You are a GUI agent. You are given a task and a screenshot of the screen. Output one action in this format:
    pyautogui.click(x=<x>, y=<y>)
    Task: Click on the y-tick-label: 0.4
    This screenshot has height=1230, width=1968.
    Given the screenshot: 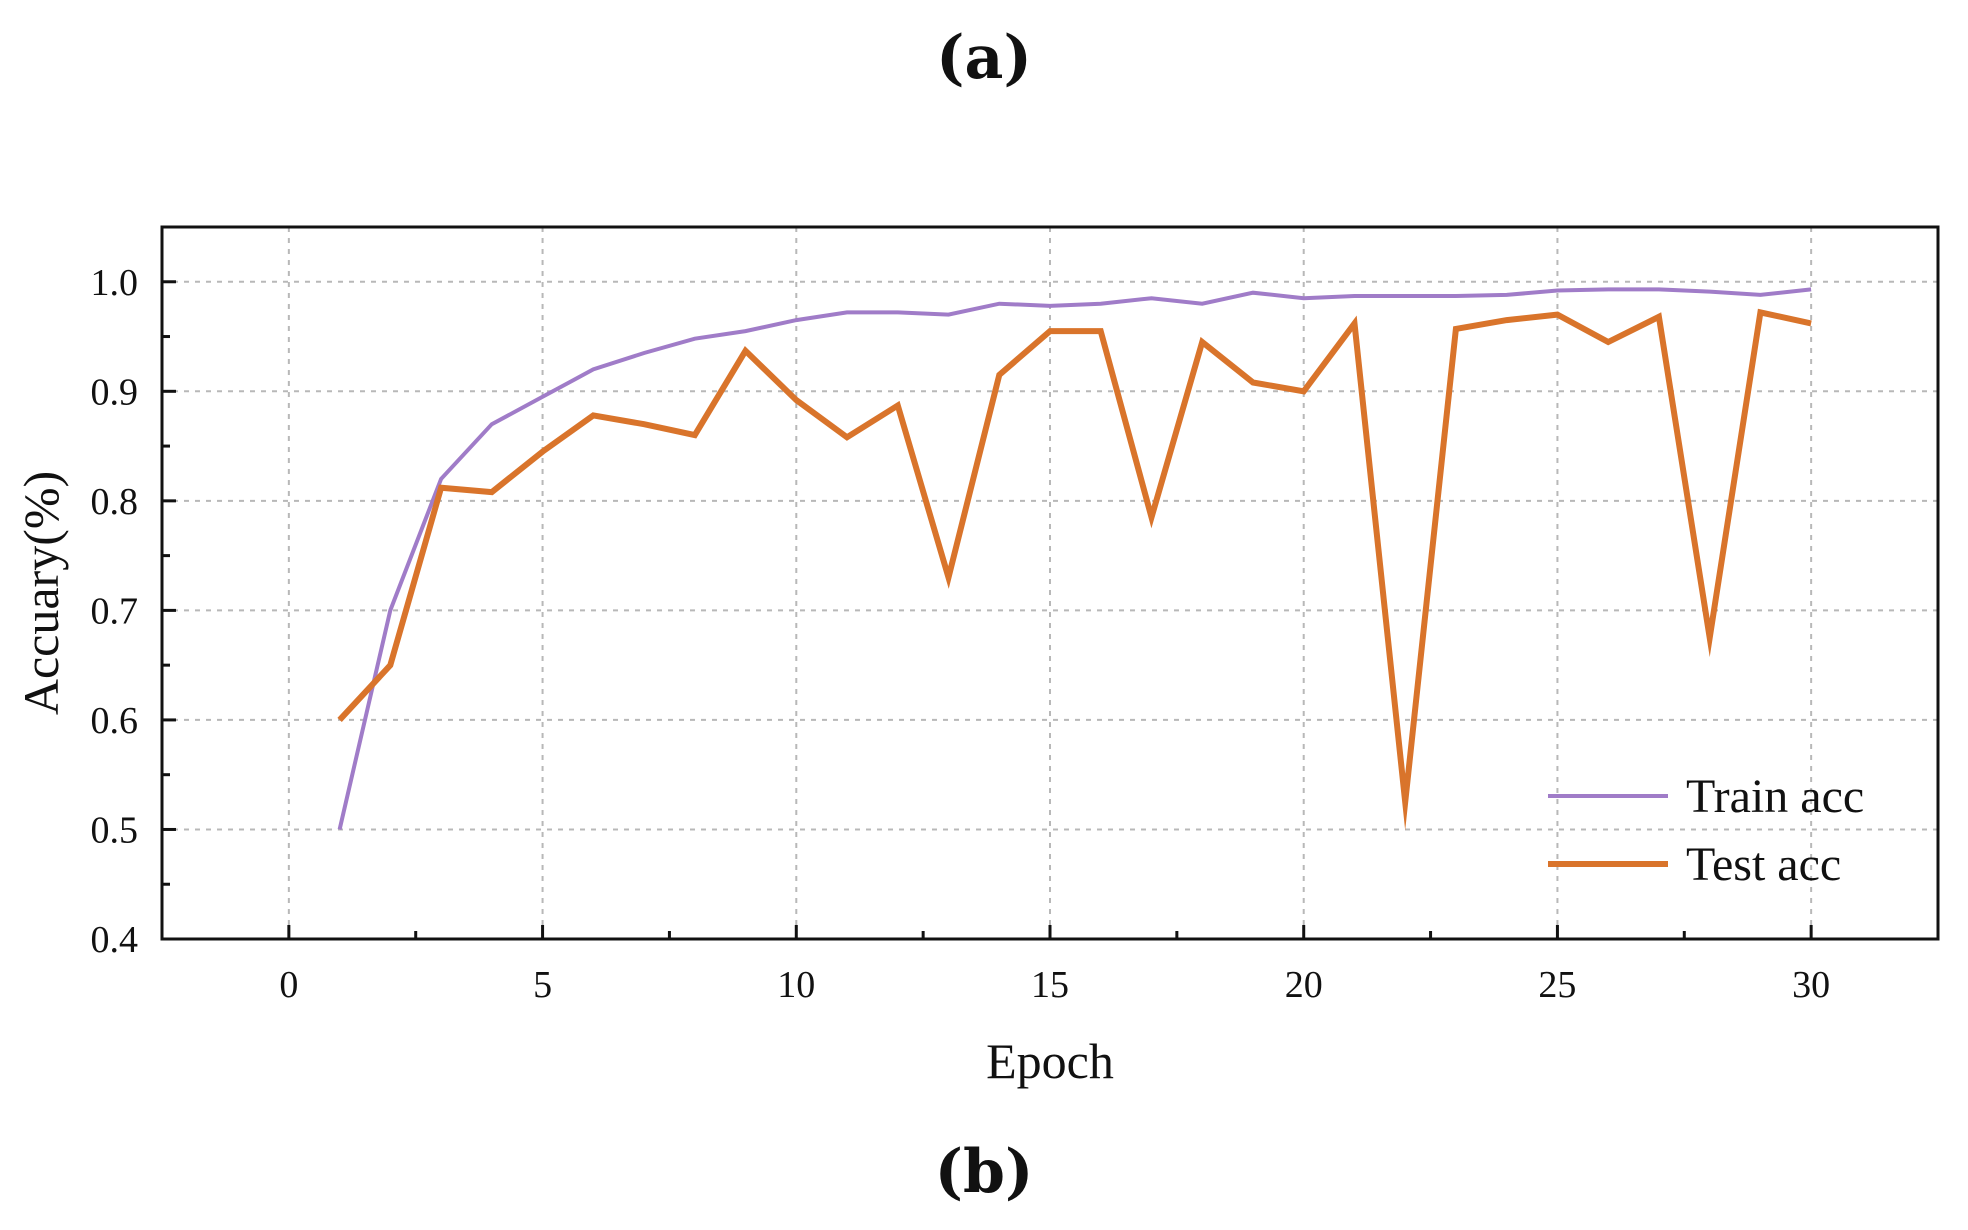 What is the action you would take?
    pyautogui.click(x=115, y=940)
    